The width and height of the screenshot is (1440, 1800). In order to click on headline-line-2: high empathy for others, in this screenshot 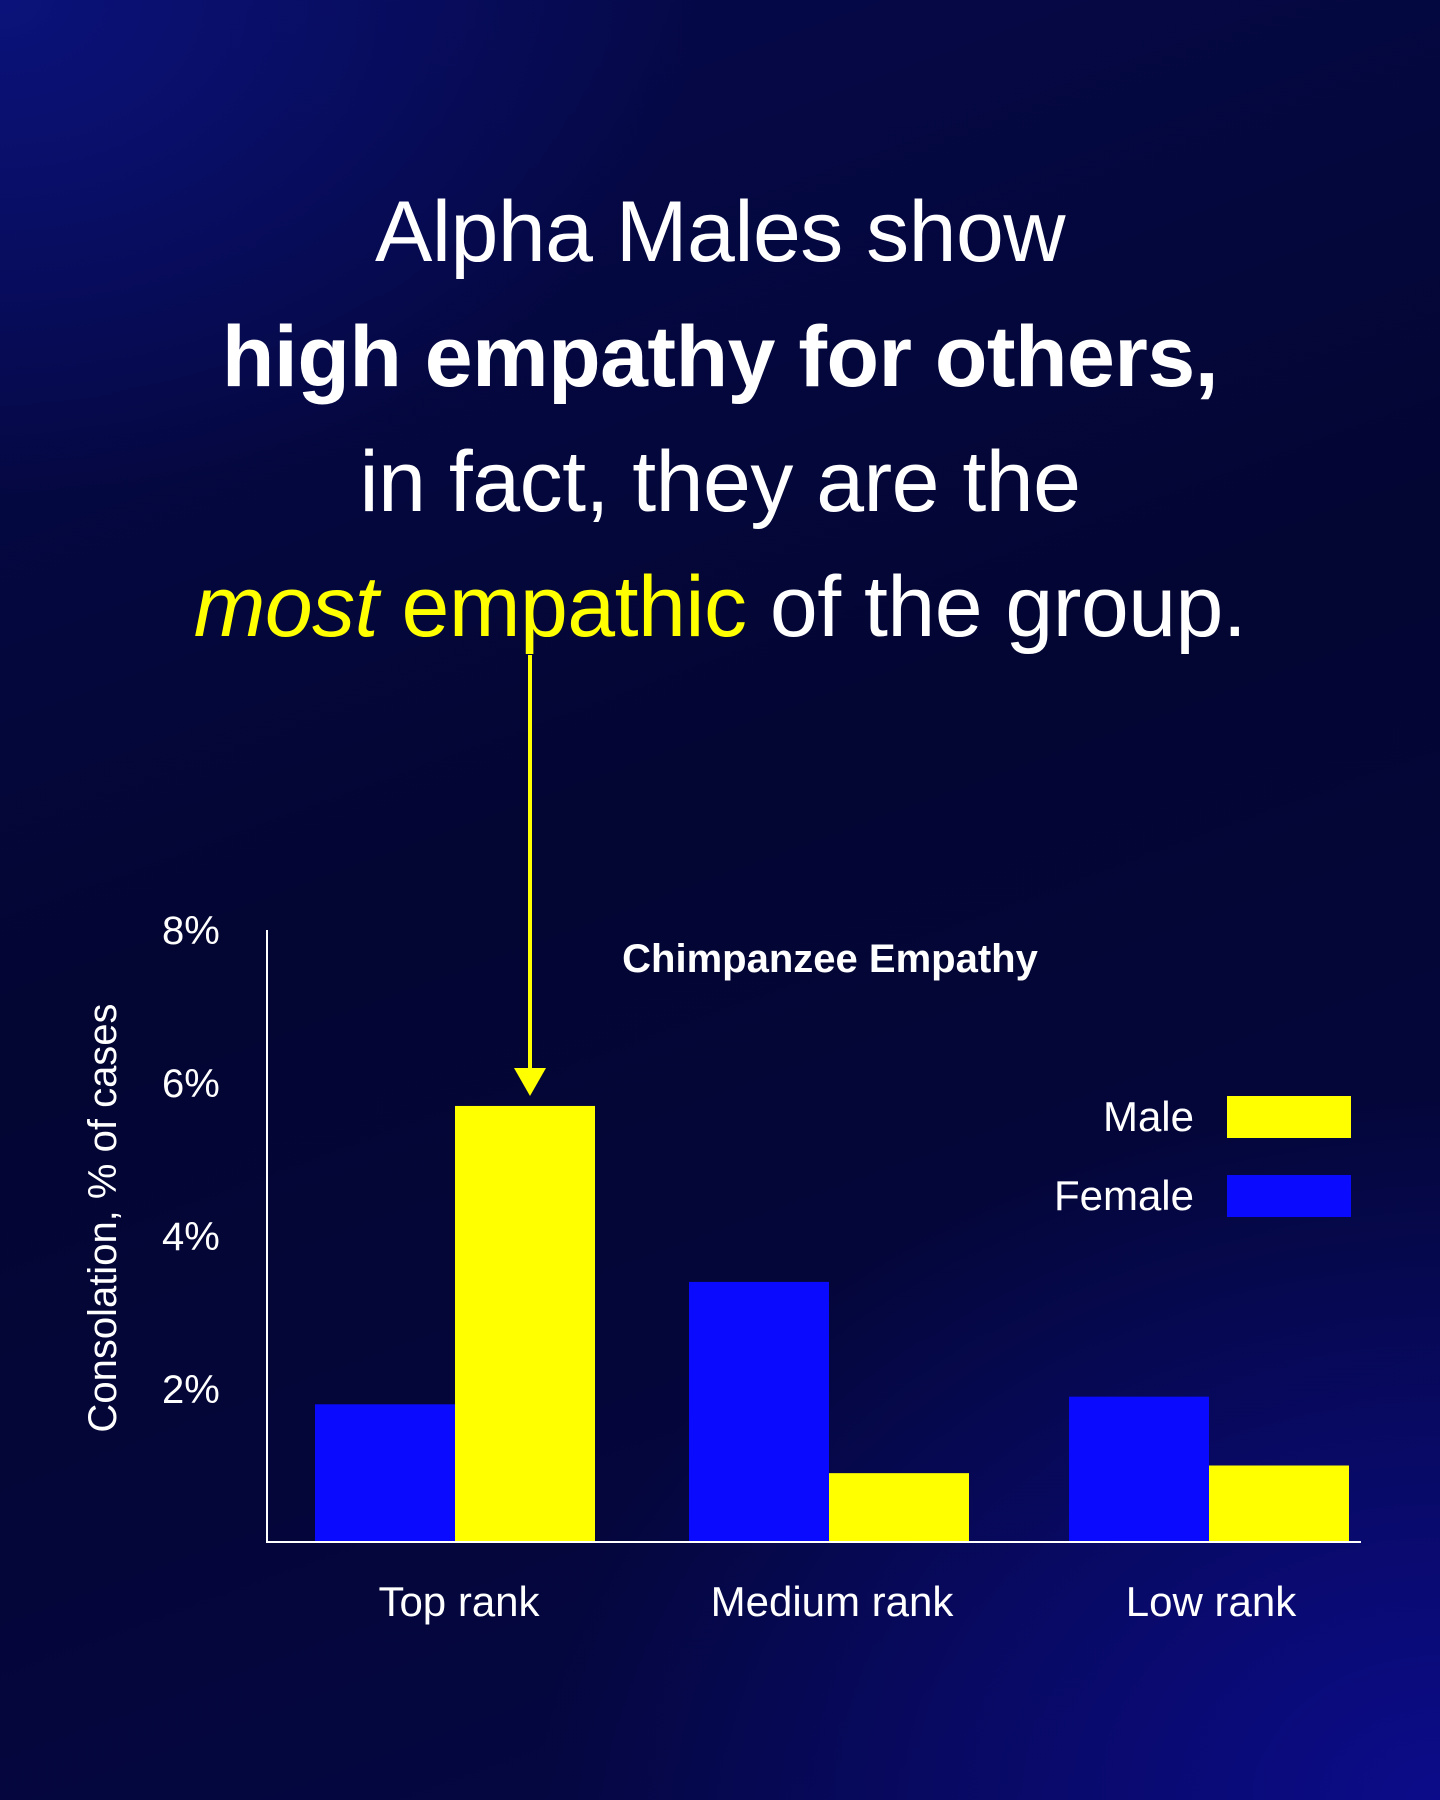, I will do `click(720, 357)`.